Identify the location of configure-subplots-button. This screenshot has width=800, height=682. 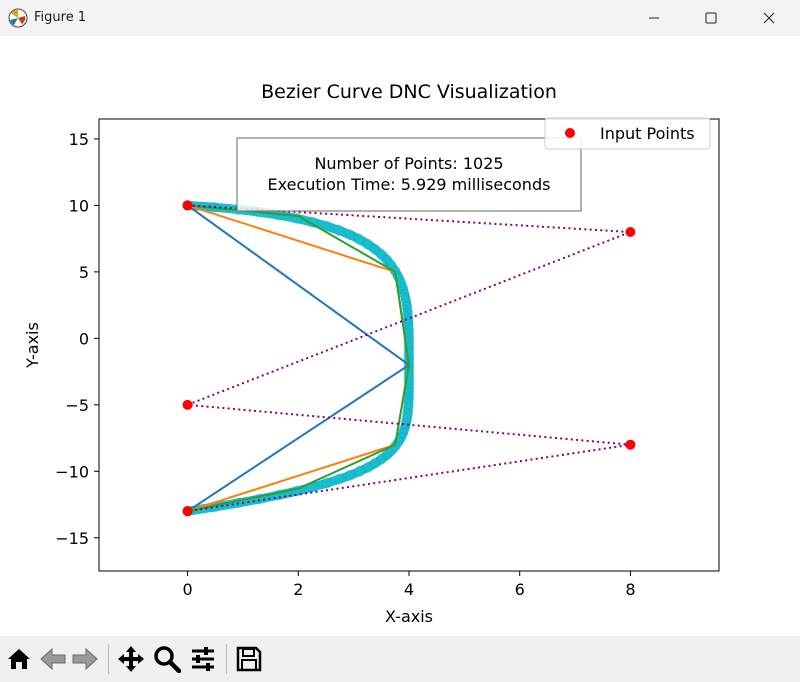
(203, 659).